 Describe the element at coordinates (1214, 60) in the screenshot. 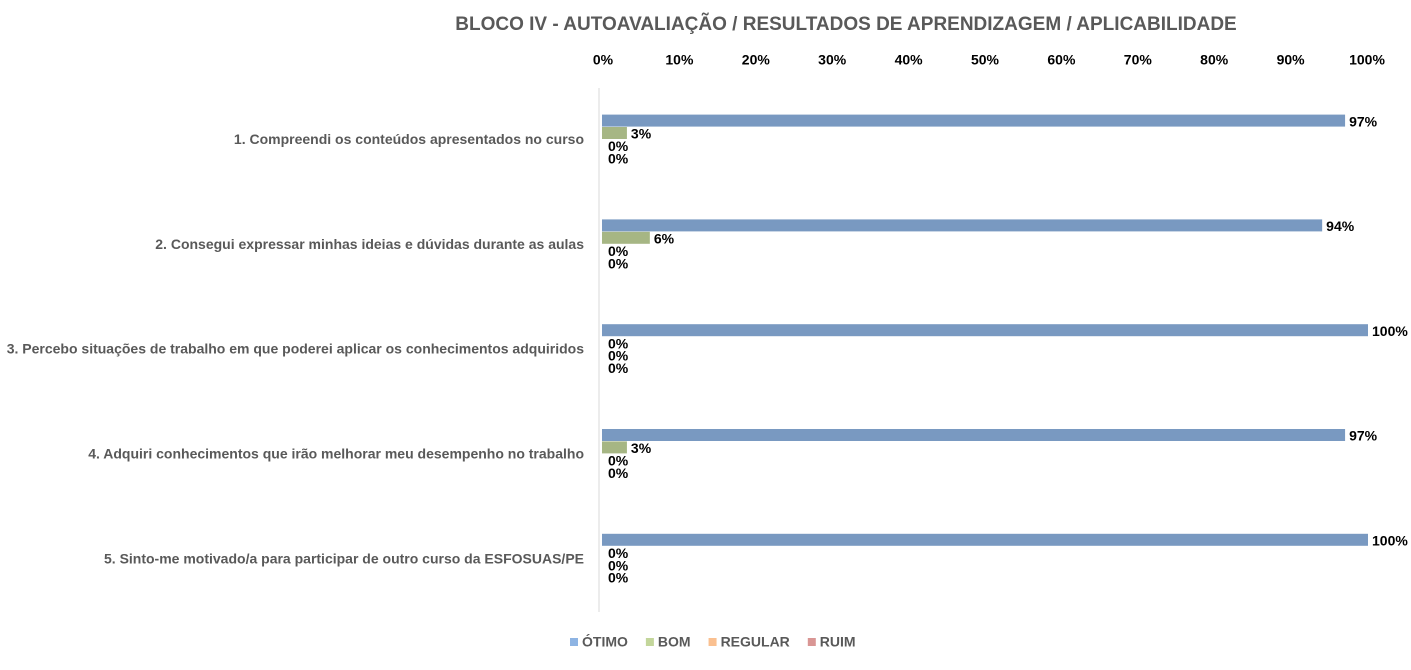

I see `x-tick-label: 80%` at that location.